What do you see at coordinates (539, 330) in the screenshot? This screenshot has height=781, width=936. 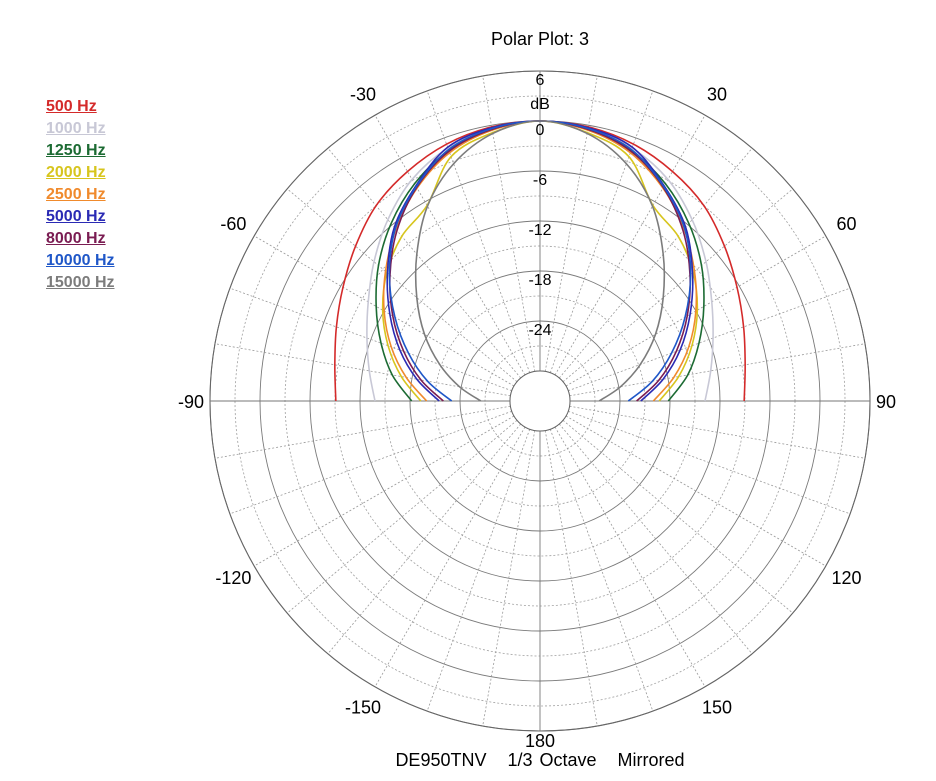 I see `radial-tick-label: -24` at bounding box center [539, 330].